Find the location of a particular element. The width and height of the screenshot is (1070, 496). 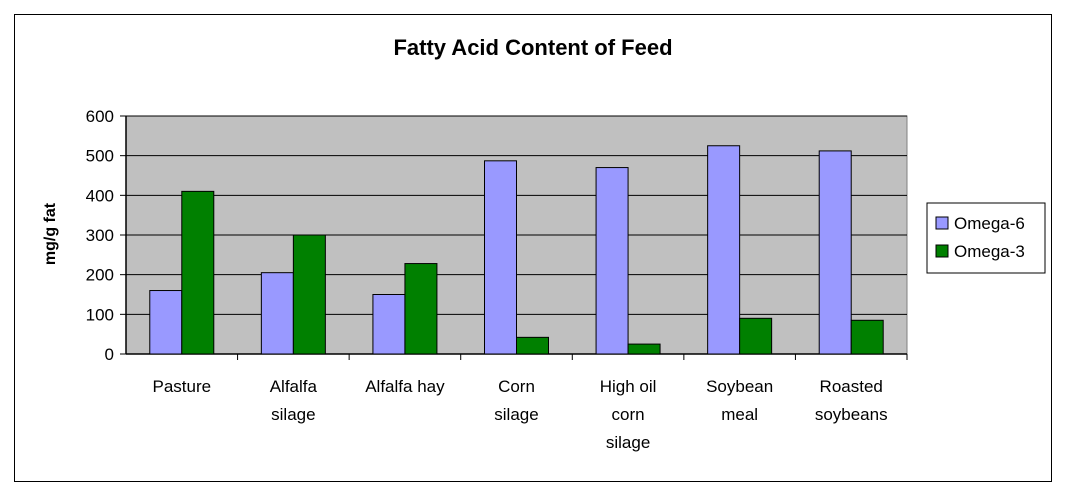

legend-box is located at coordinates (986, 238).